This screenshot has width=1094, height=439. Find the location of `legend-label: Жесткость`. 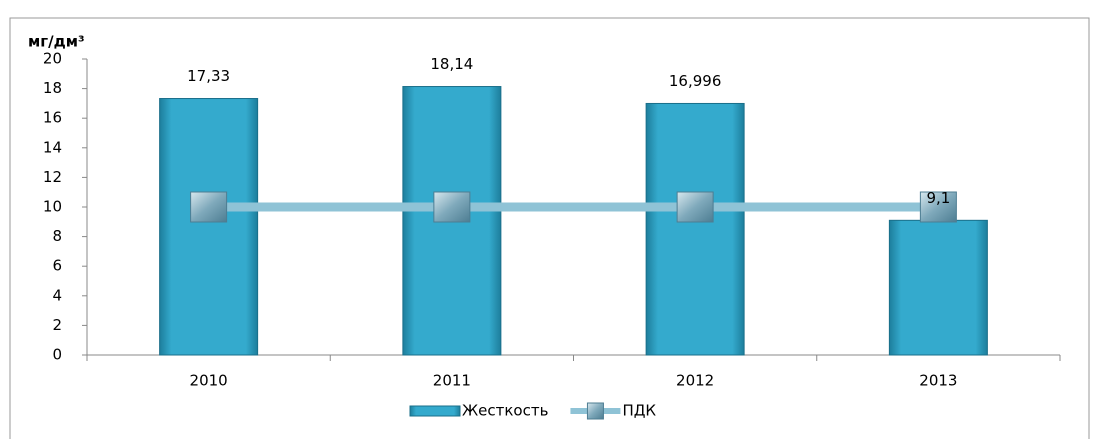

legend-label: Жесткость is located at coordinates (505, 411).